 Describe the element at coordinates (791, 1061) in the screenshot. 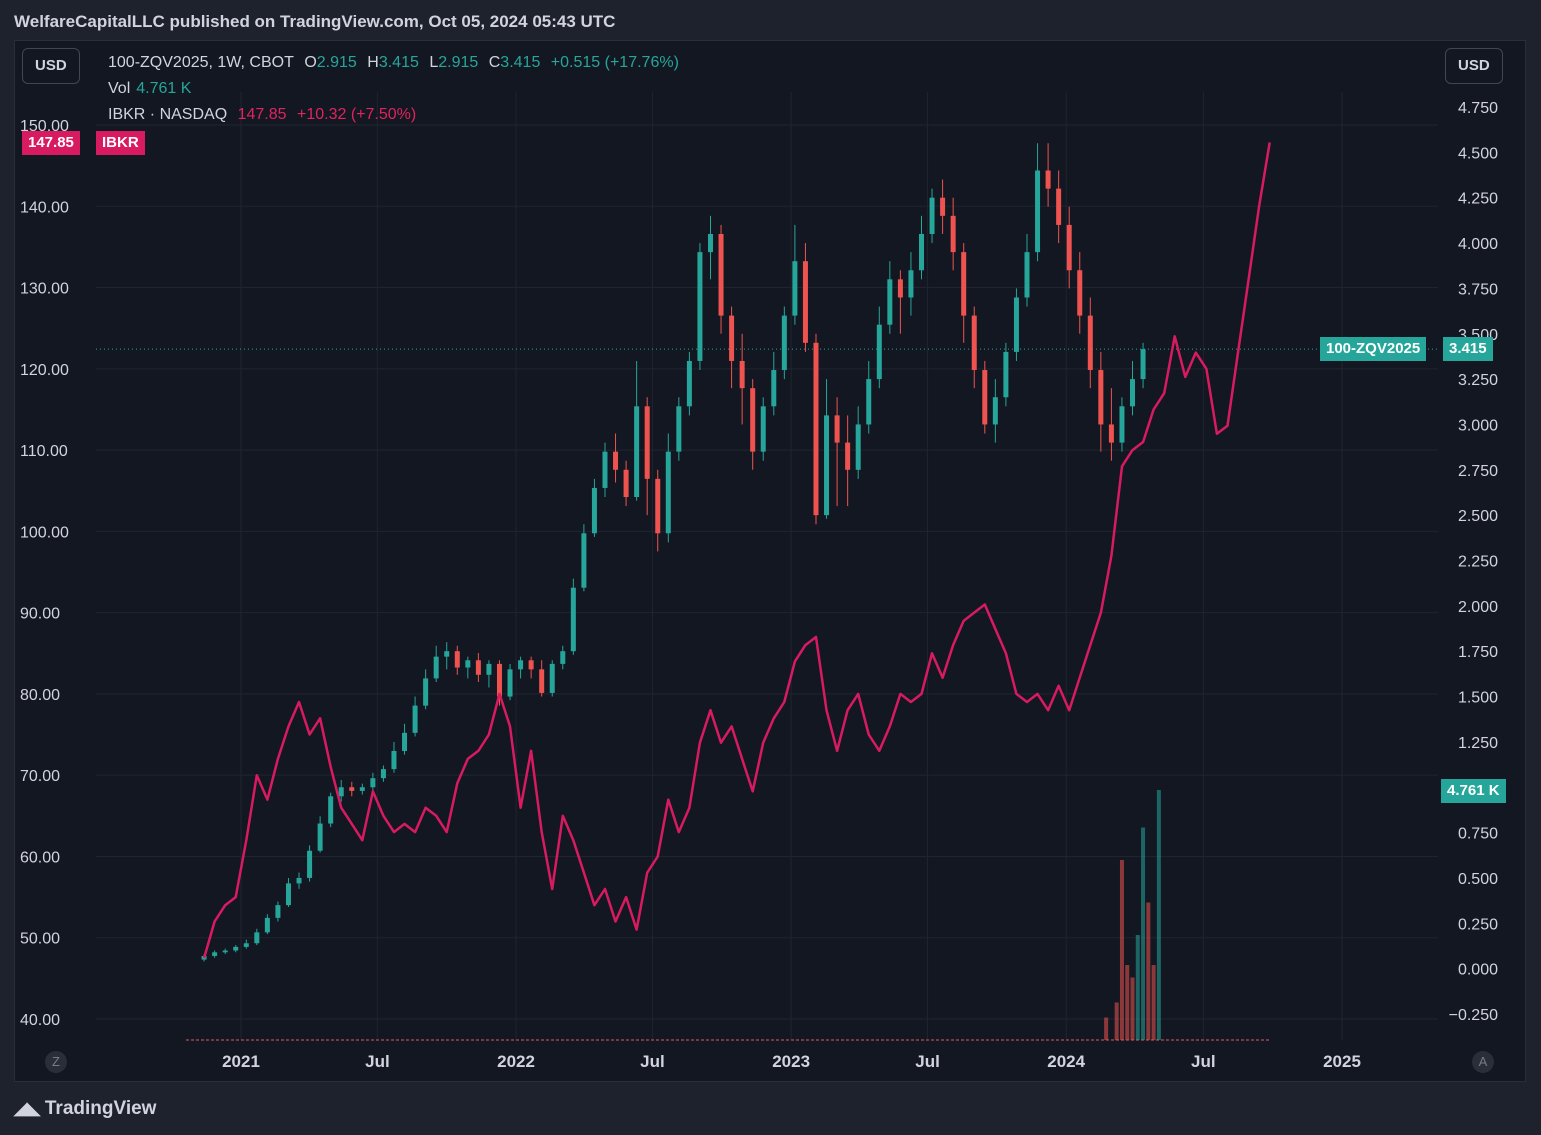

I see `x-axis-tick: 2023` at that location.